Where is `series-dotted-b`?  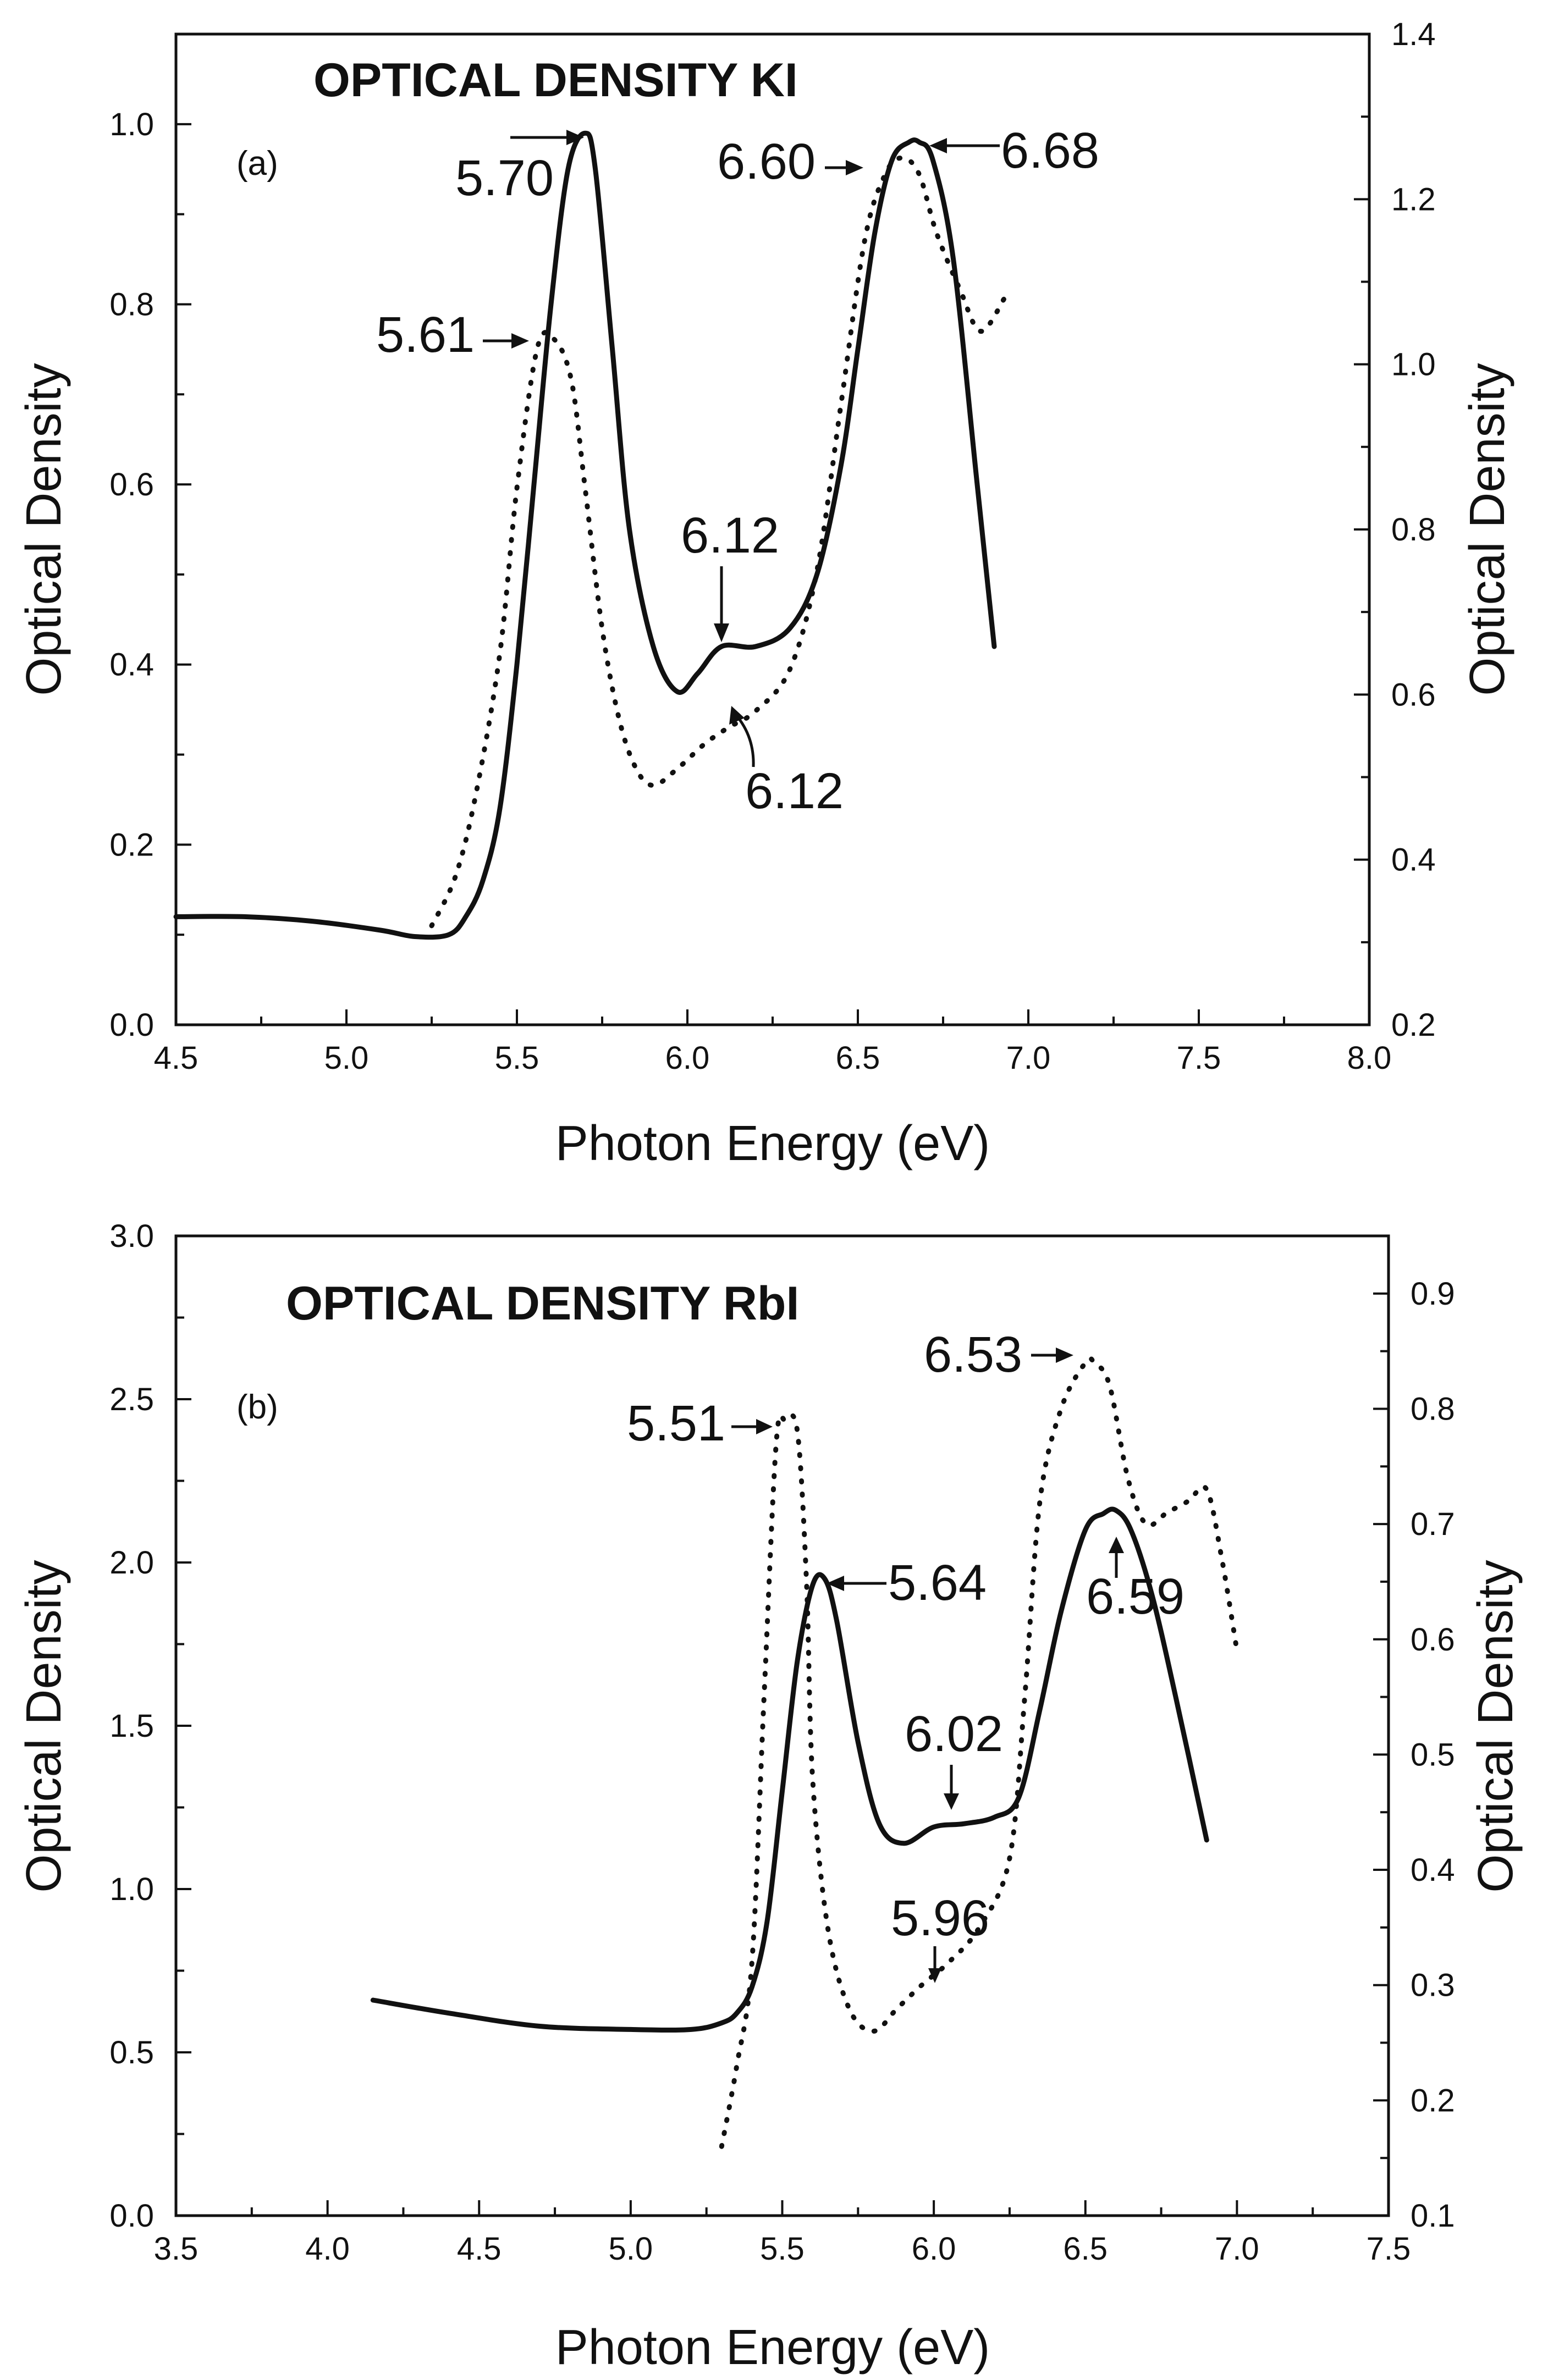
series-dotted-b is located at coordinates (979, 1752).